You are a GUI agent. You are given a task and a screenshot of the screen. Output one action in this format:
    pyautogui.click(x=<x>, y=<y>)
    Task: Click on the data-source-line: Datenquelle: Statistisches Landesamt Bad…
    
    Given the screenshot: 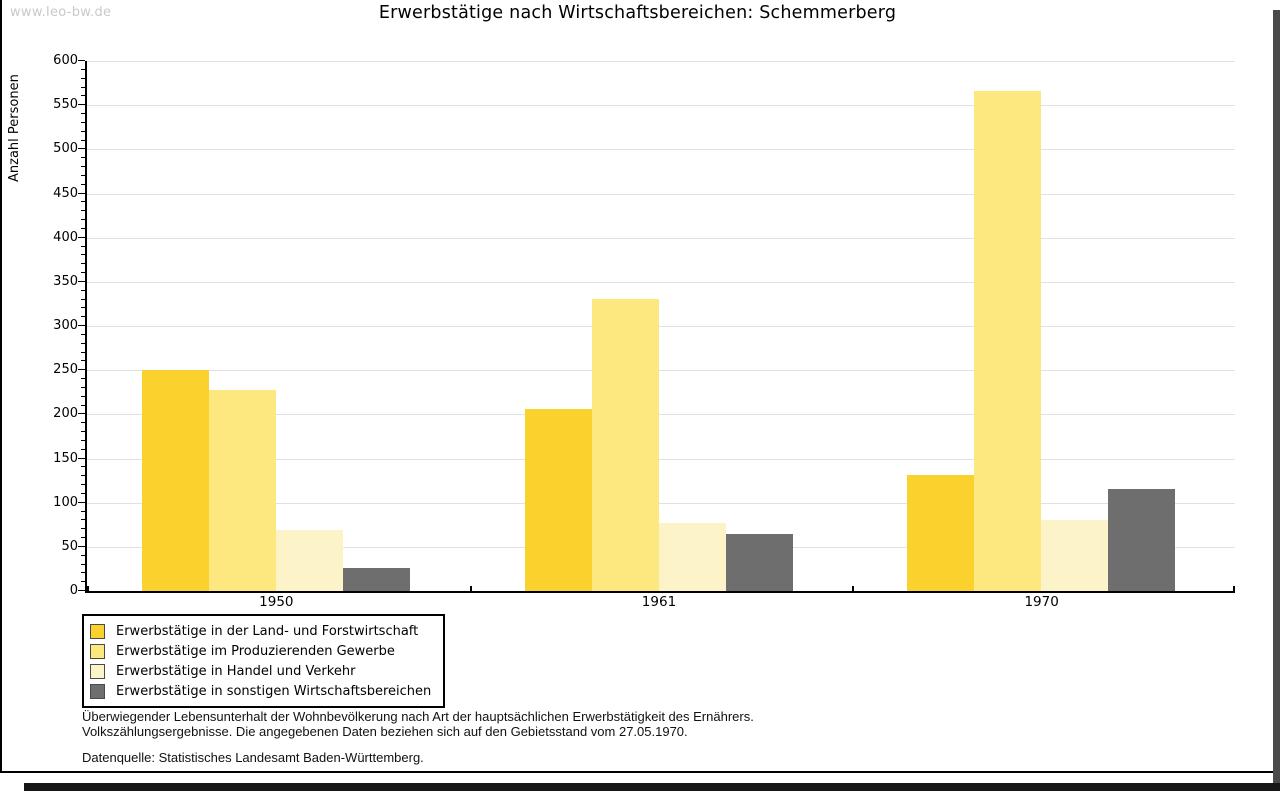 What is the action you would take?
    pyautogui.click(x=253, y=757)
    